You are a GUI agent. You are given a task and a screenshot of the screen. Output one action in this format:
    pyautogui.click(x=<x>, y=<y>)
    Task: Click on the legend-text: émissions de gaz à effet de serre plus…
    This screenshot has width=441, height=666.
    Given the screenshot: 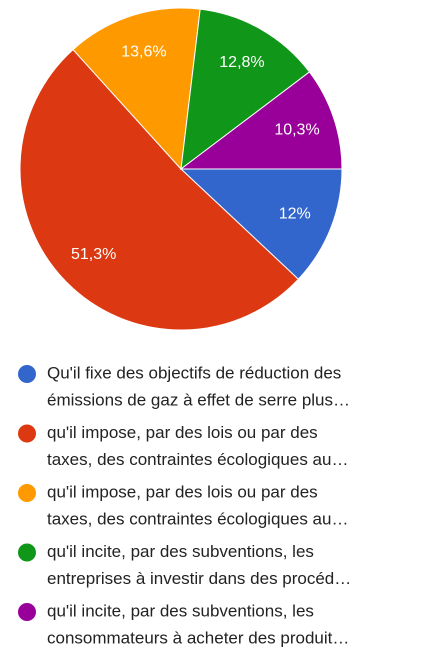 What is the action you would take?
    pyautogui.click(x=198, y=399)
    